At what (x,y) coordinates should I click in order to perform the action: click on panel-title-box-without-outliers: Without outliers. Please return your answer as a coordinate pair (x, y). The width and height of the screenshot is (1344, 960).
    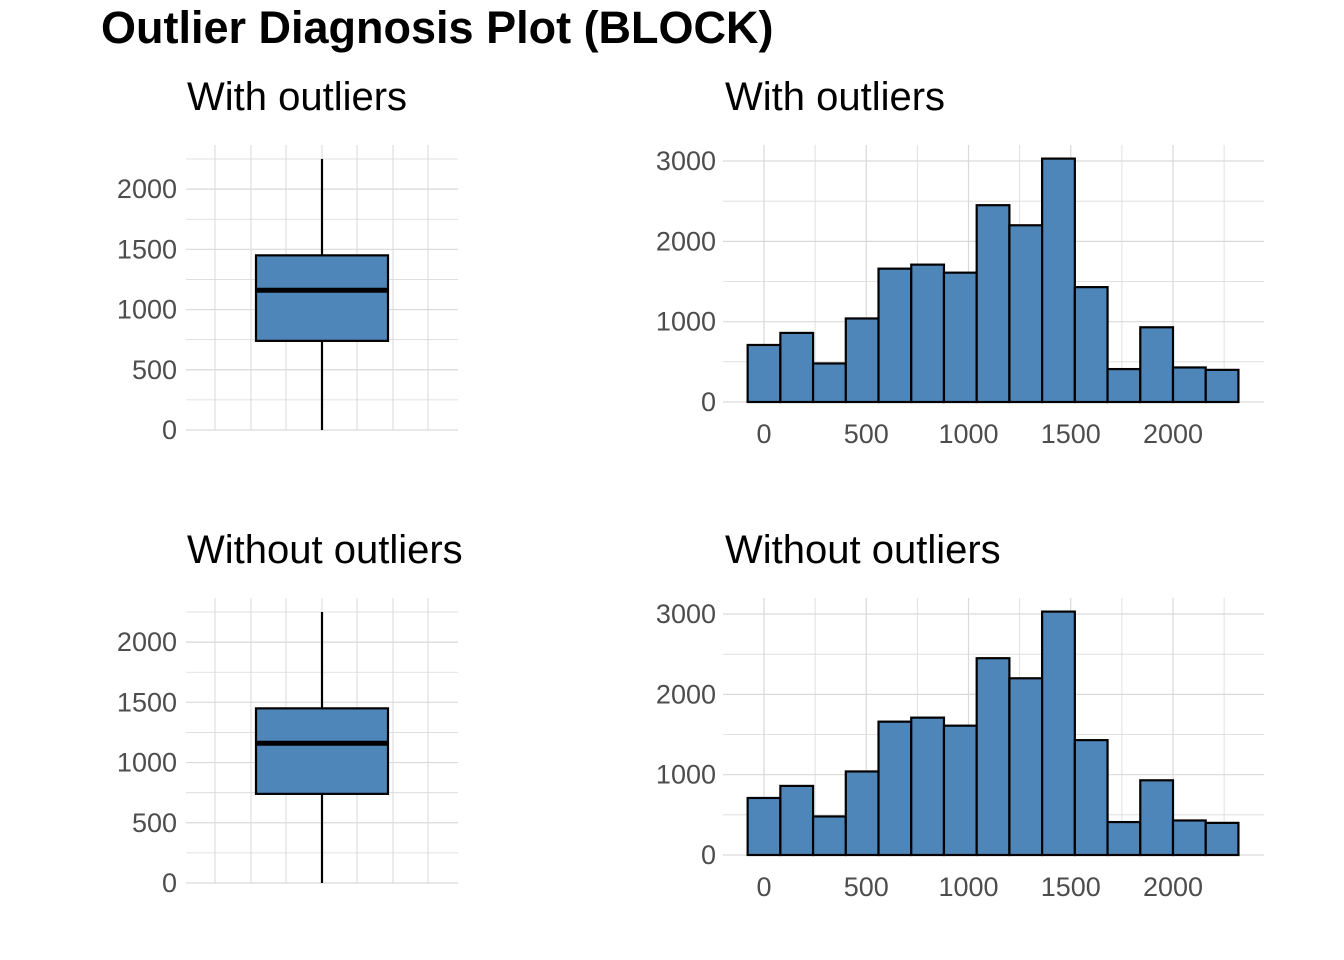
    Looking at the image, I should click on (325, 550).